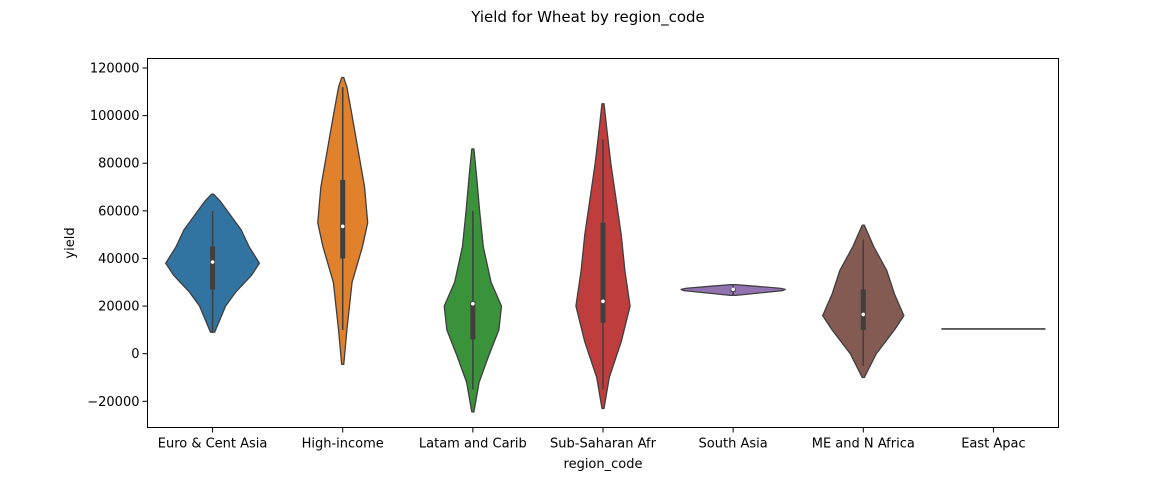 Image resolution: width=1176 pixels, height=480 pixels. What do you see at coordinates (135, 354) in the screenshot?
I see `y-tick-label: 0` at bounding box center [135, 354].